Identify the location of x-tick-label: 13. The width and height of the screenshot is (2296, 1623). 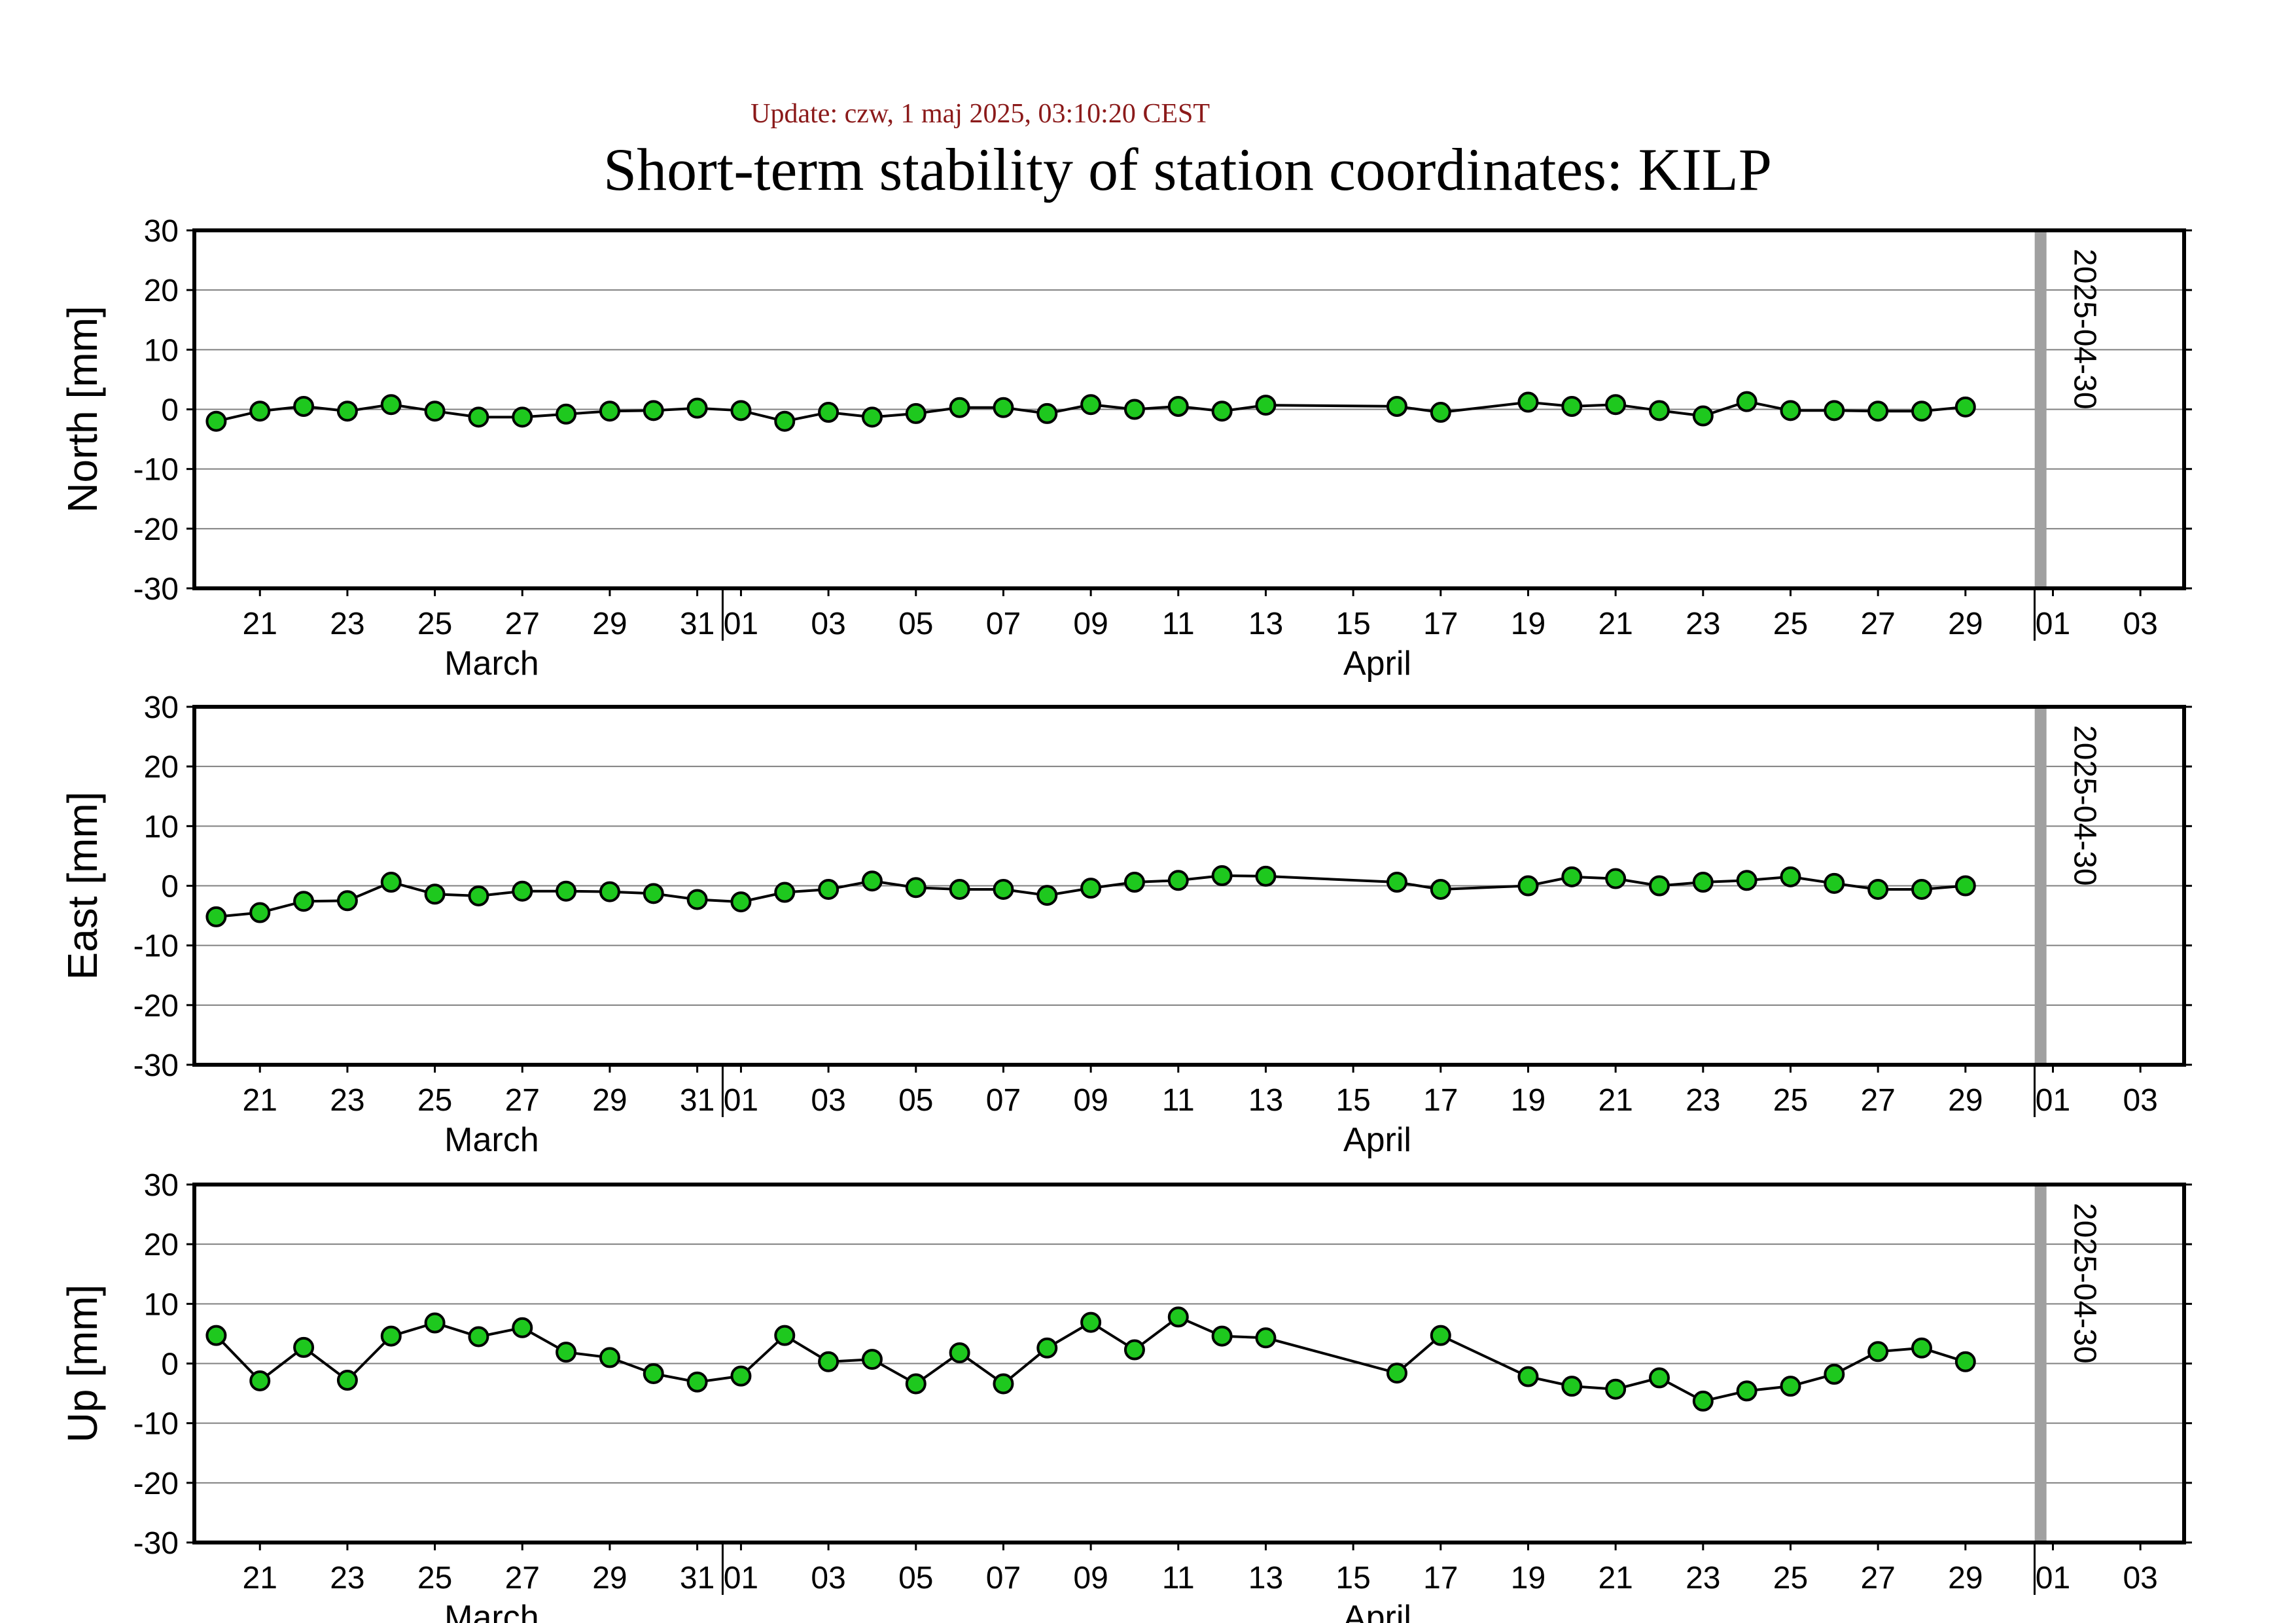
(1265, 1100).